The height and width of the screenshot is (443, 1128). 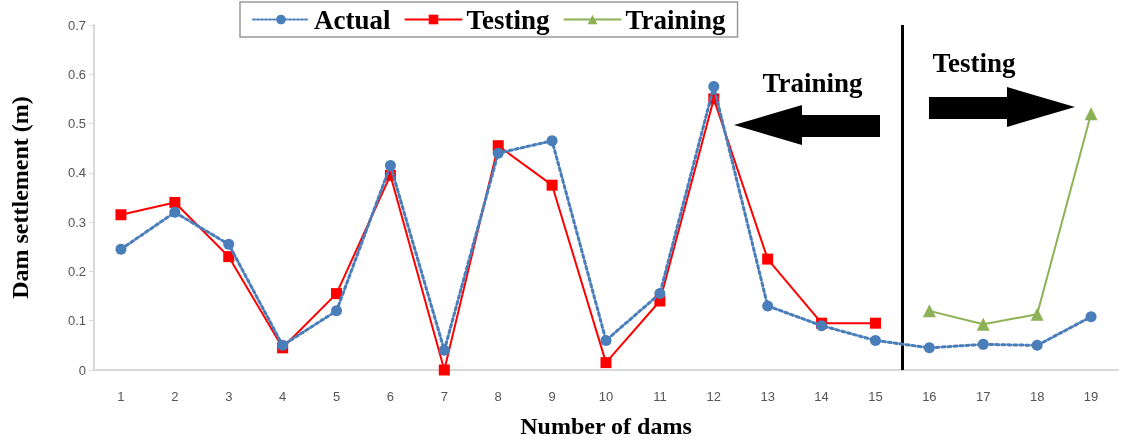 I want to click on y-tick-label: 0.7, so click(x=76, y=25).